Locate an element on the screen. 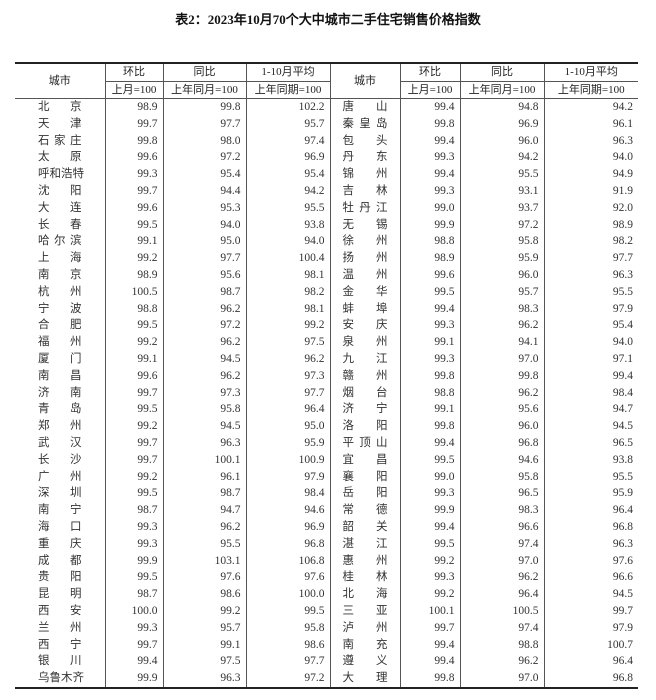  avg-cell: 96.5 is located at coordinates (622, 442).